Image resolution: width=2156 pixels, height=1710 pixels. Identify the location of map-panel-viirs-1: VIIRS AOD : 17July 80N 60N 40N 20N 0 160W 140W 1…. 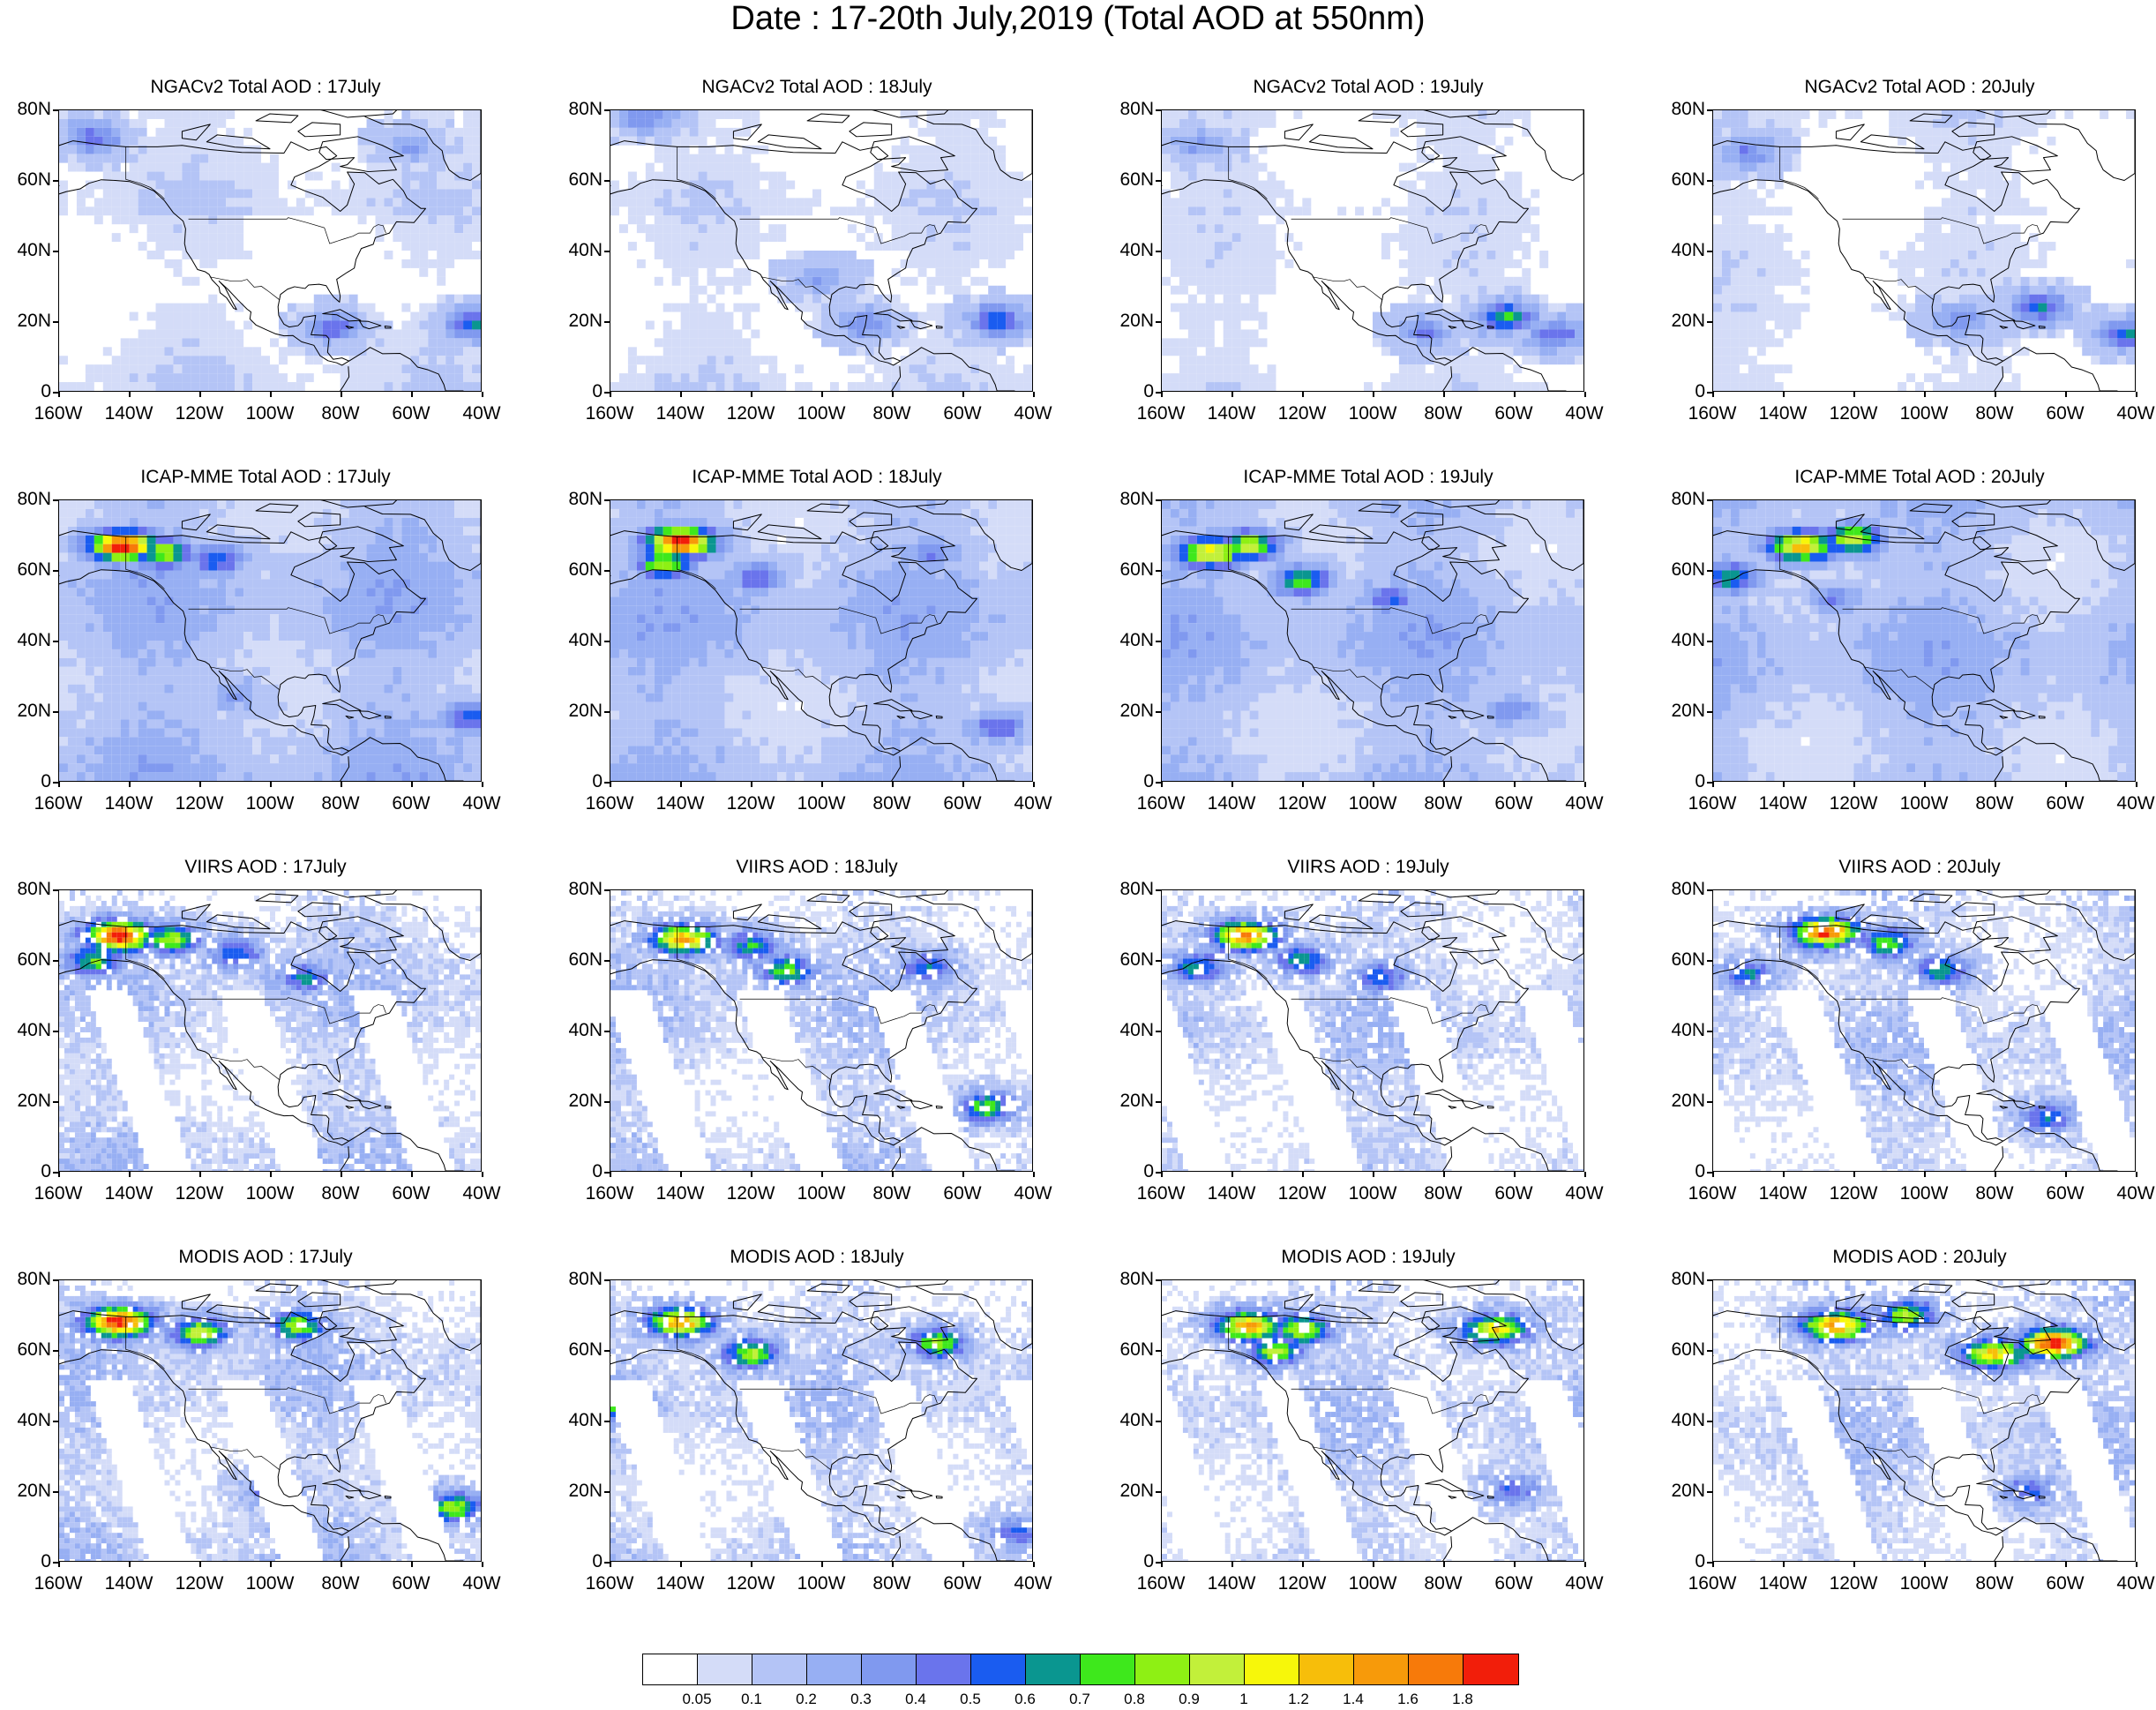
(250, 1034).